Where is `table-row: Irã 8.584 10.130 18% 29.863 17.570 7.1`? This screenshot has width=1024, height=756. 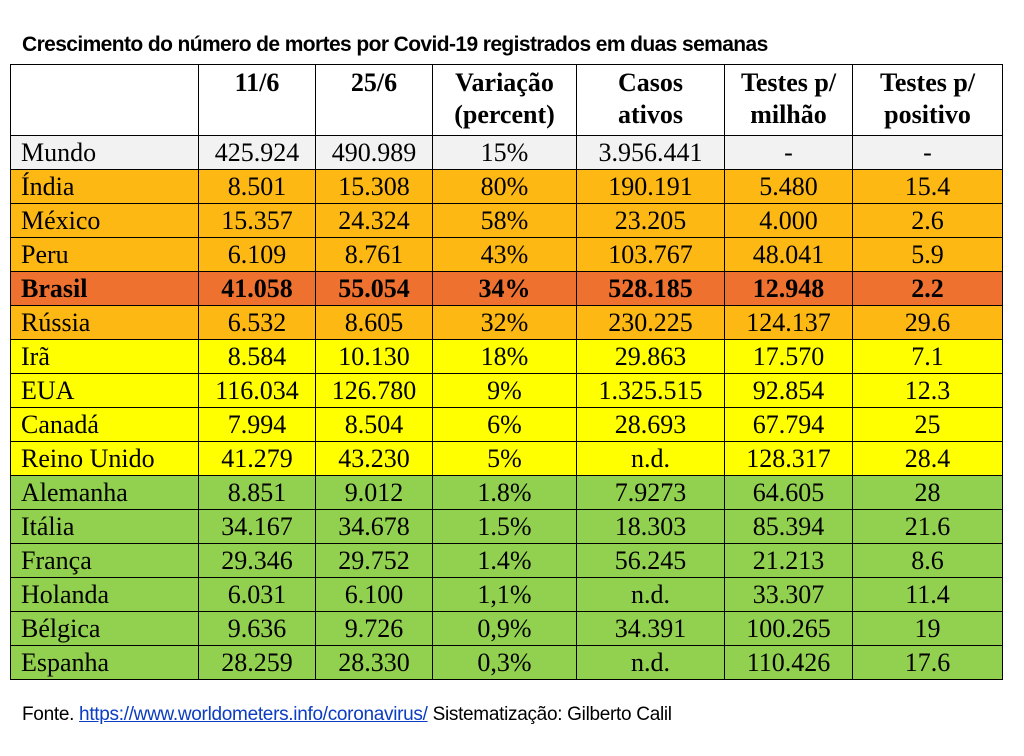
table-row: Irã 8.584 10.130 18% 29.863 17.570 7.1 is located at coordinates (506, 356).